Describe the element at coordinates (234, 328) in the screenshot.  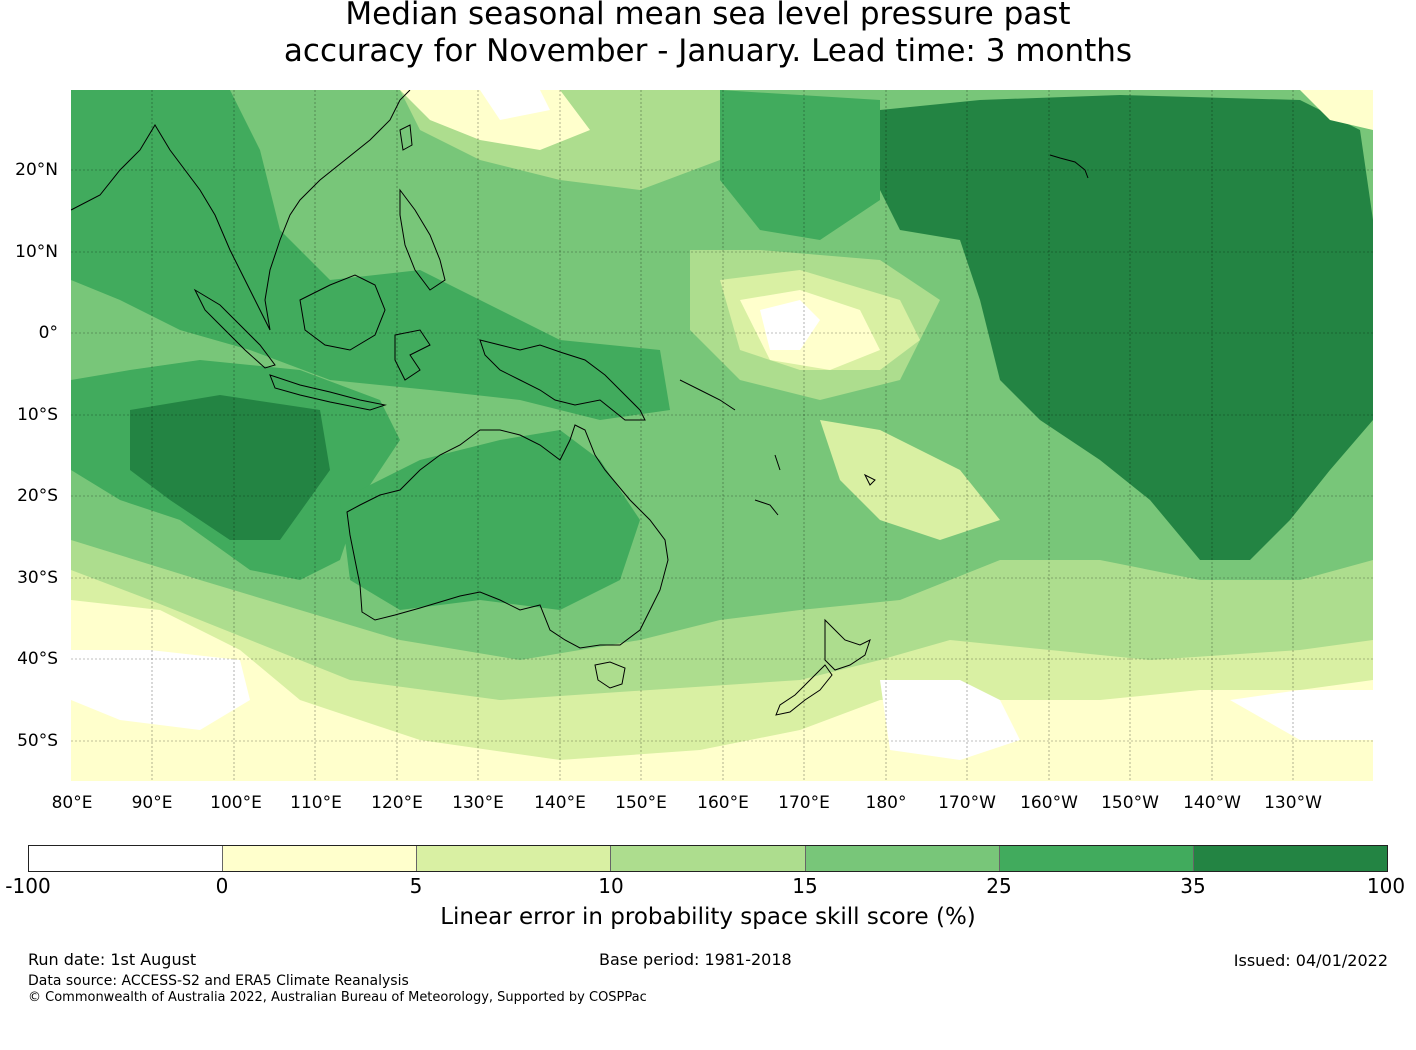
I see `sumatra-coastline` at that location.